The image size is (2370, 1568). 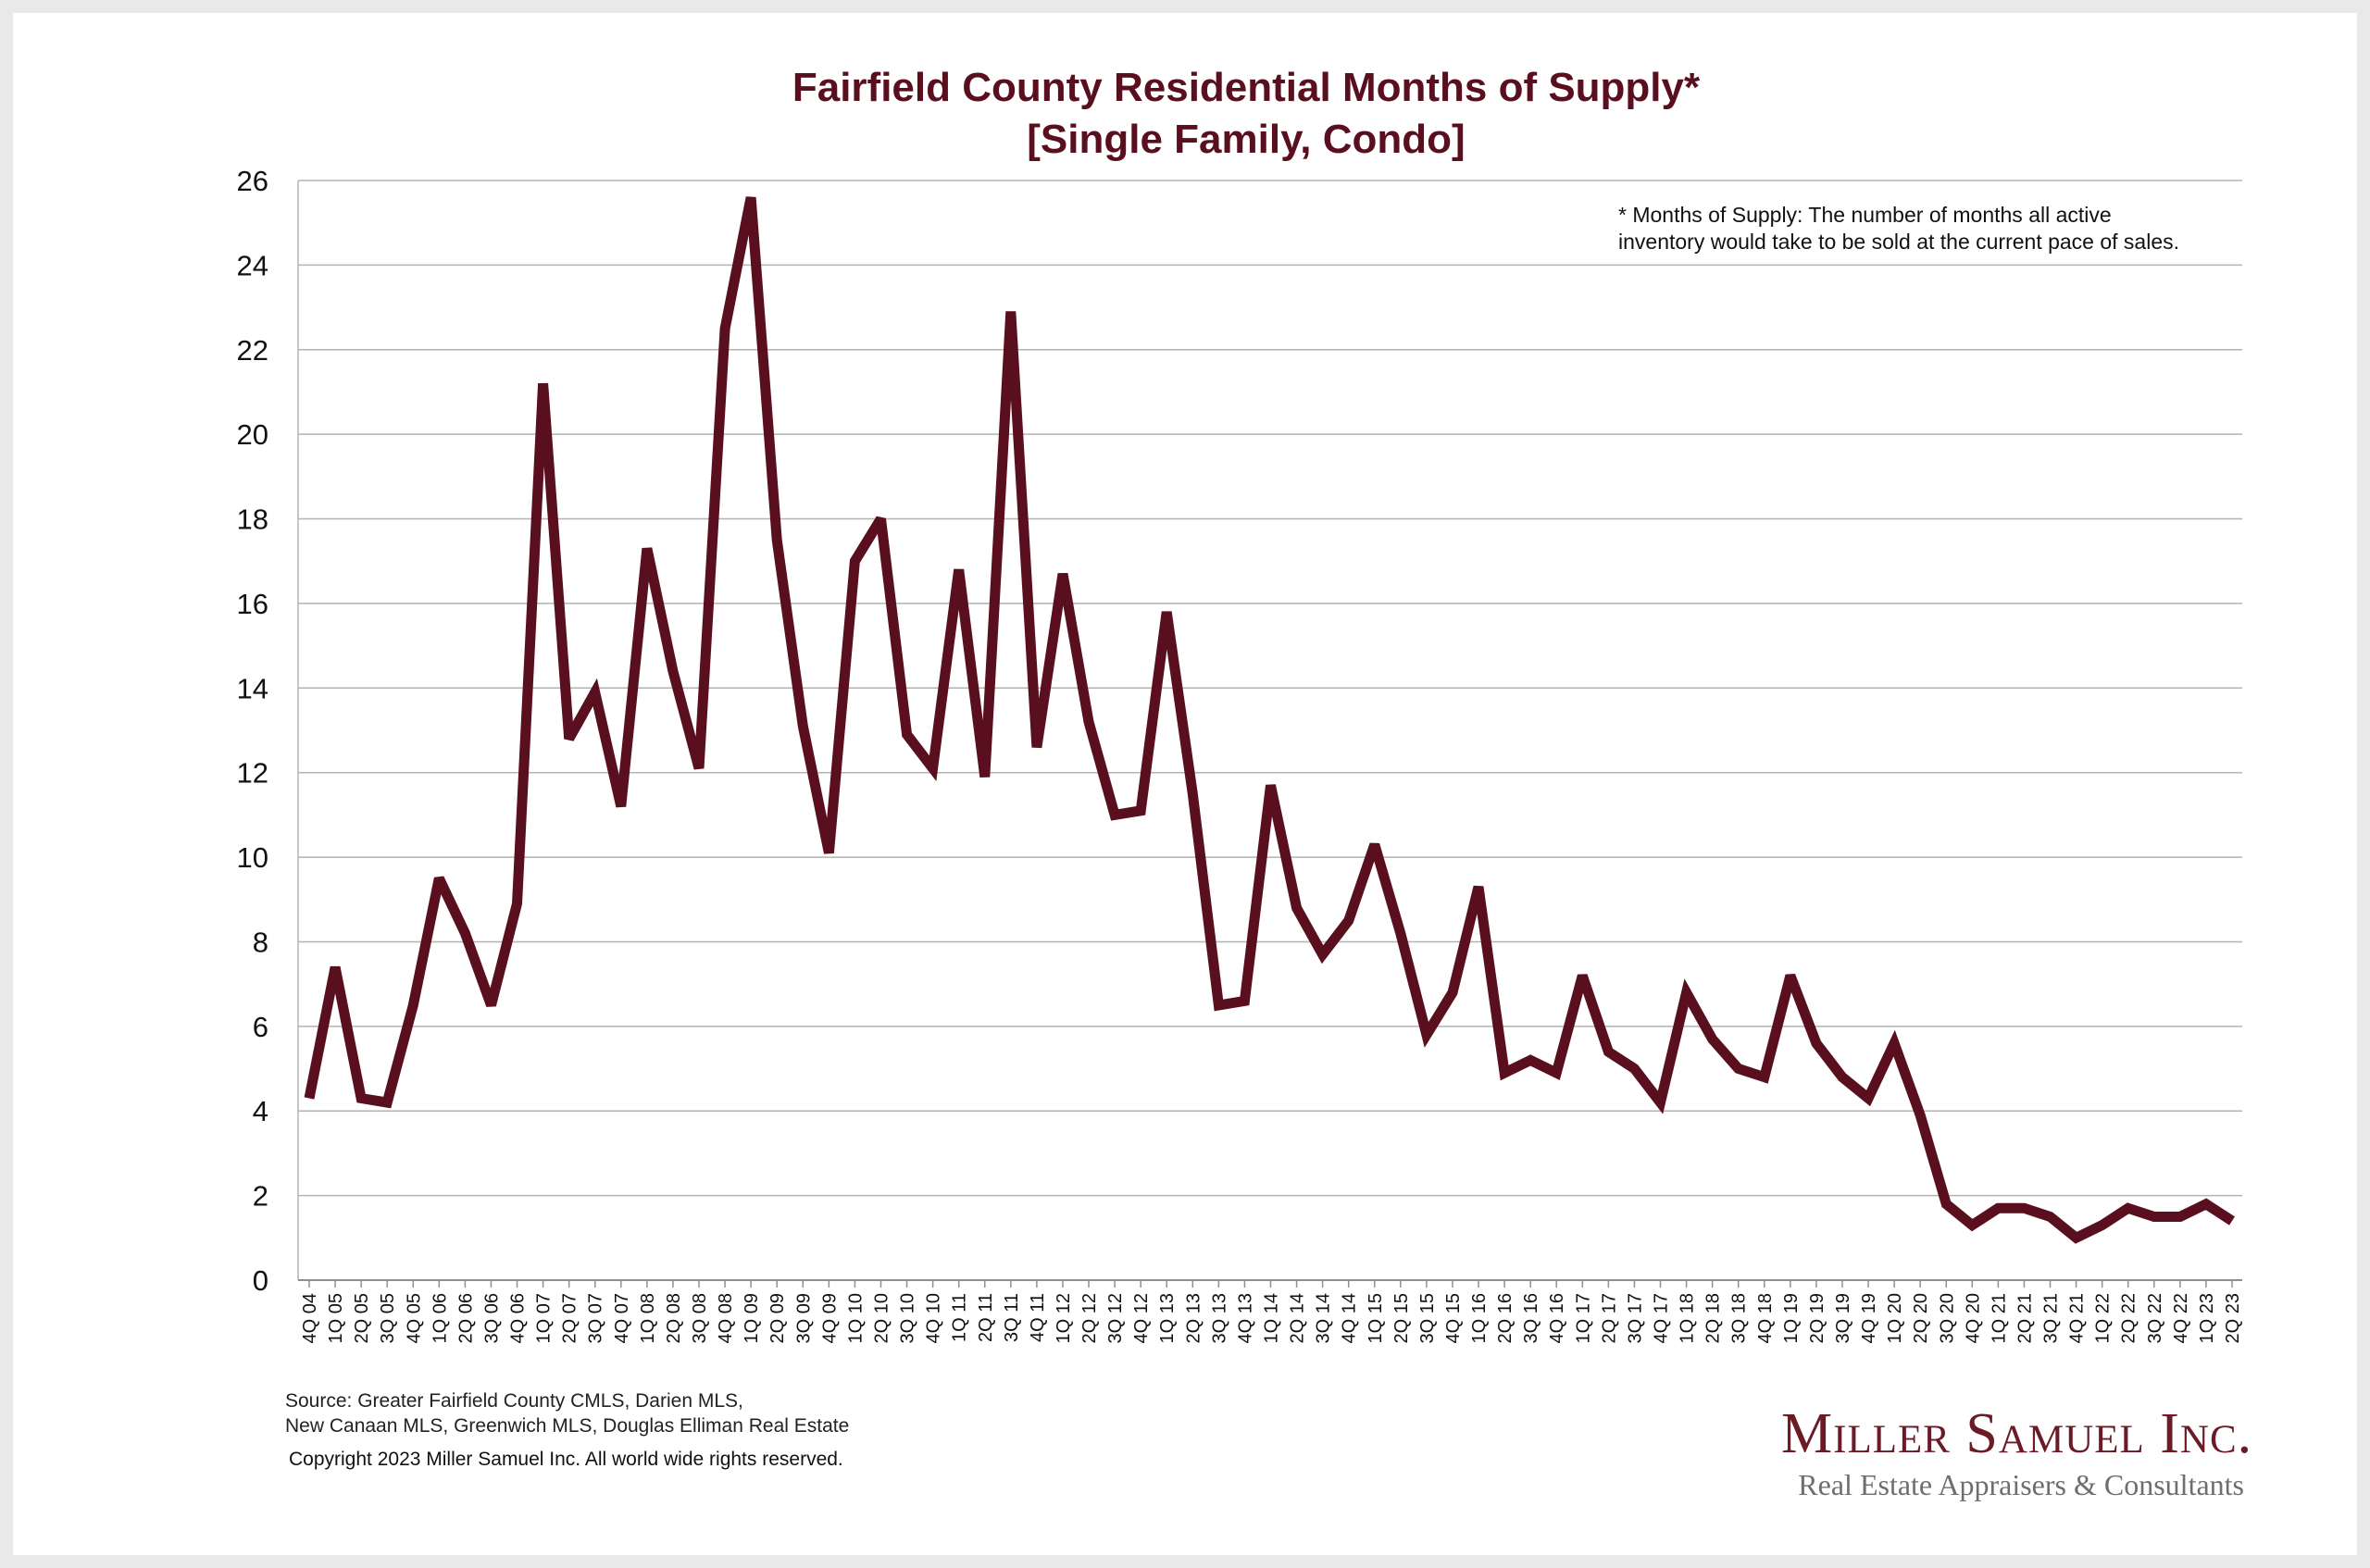 What do you see at coordinates (2155, 1318) in the screenshot?
I see `x-tick-label: 3Q 22` at bounding box center [2155, 1318].